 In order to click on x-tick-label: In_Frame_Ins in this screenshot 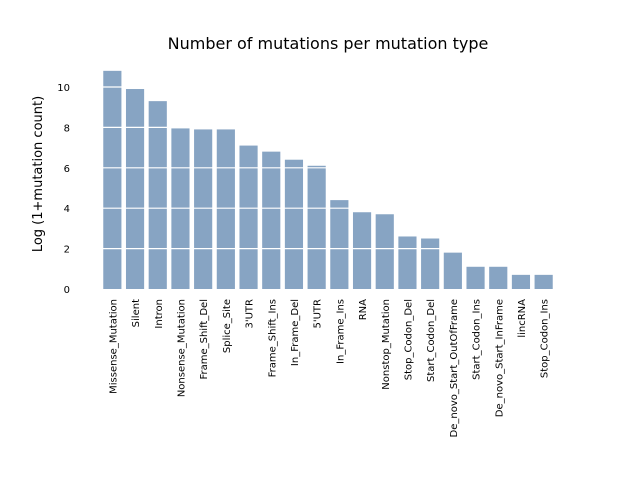, I will do `click(340, 331)`.